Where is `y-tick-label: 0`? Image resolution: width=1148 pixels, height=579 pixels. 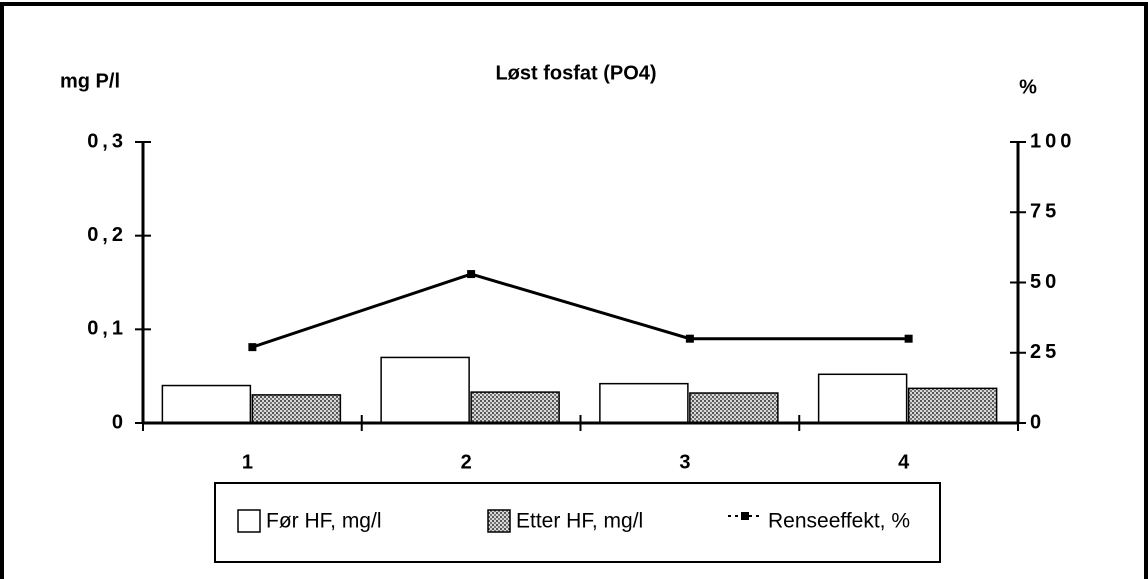
y-tick-label: 0 is located at coordinates (119, 422).